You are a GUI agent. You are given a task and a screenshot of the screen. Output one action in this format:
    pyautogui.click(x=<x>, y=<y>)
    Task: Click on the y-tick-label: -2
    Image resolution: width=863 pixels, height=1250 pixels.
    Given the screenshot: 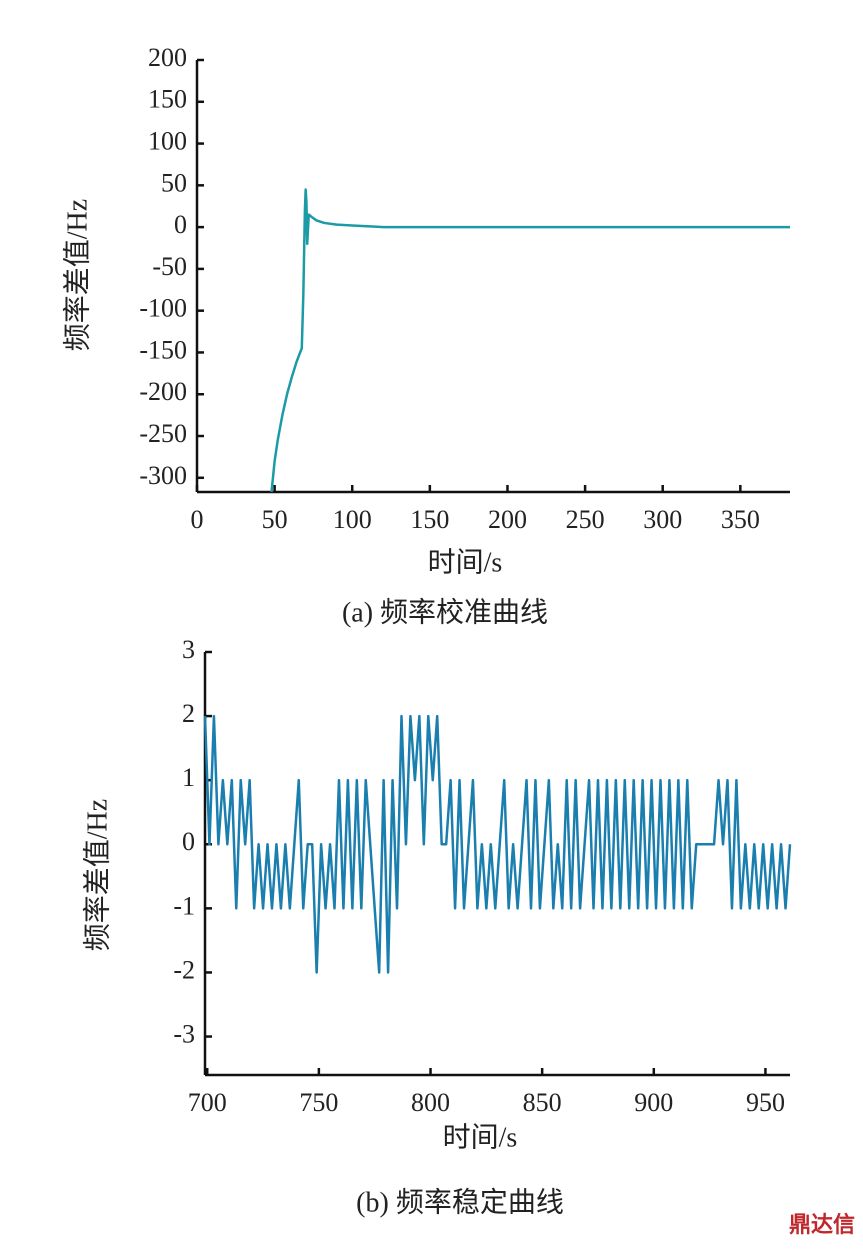 What is the action you would take?
    pyautogui.click(x=184, y=969)
    